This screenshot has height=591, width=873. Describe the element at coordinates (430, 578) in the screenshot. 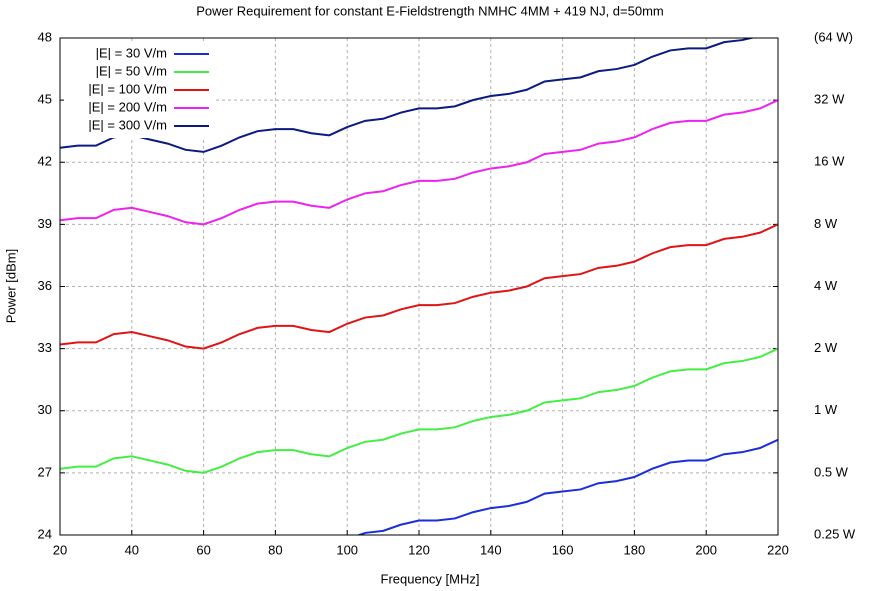

I see `x-axis-label: Frequency [MHz]` at that location.